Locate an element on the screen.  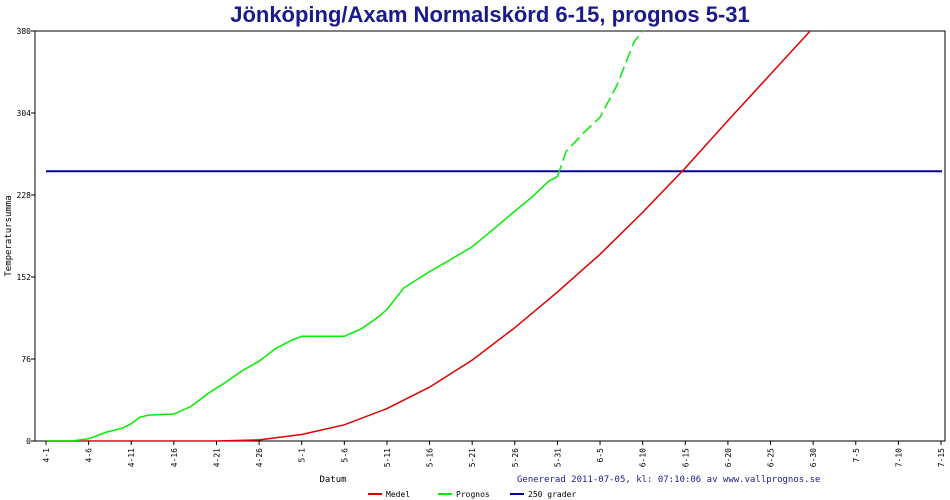
y-tick-label: 152 is located at coordinates (24, 277).